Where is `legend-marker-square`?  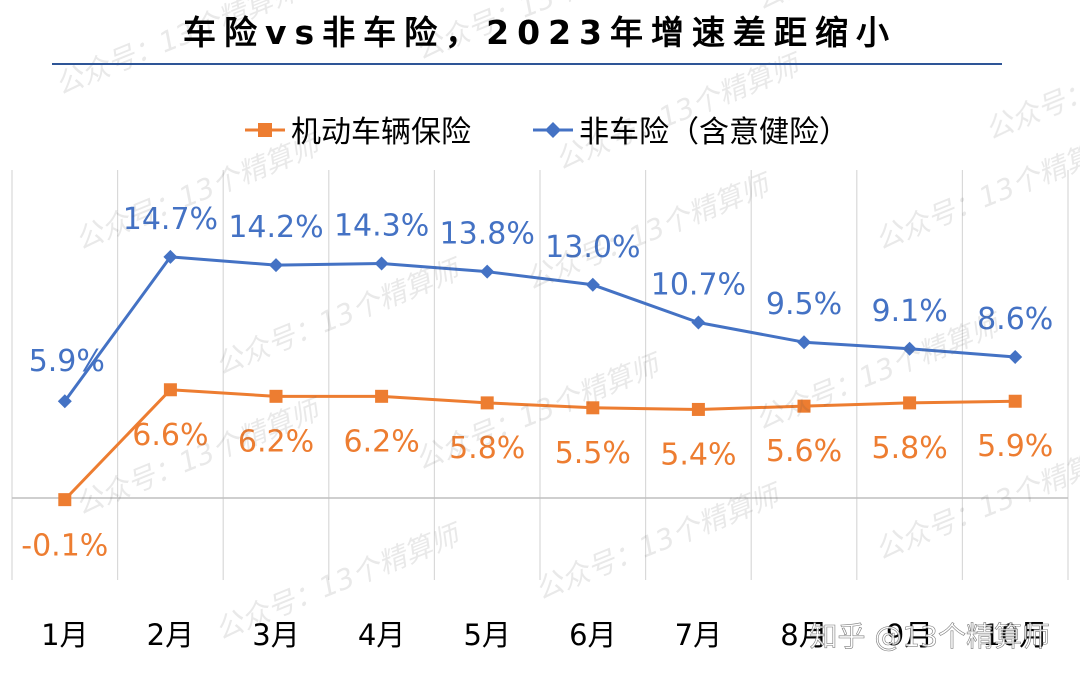
legend-marker-square is located at coordinates (265, 130).